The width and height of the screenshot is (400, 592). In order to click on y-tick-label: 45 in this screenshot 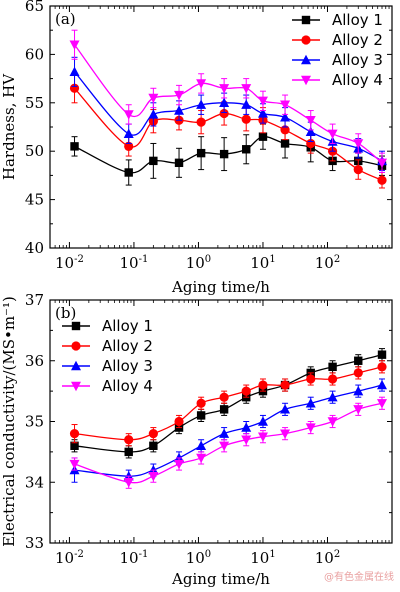, I will do `click(34, 200)`.